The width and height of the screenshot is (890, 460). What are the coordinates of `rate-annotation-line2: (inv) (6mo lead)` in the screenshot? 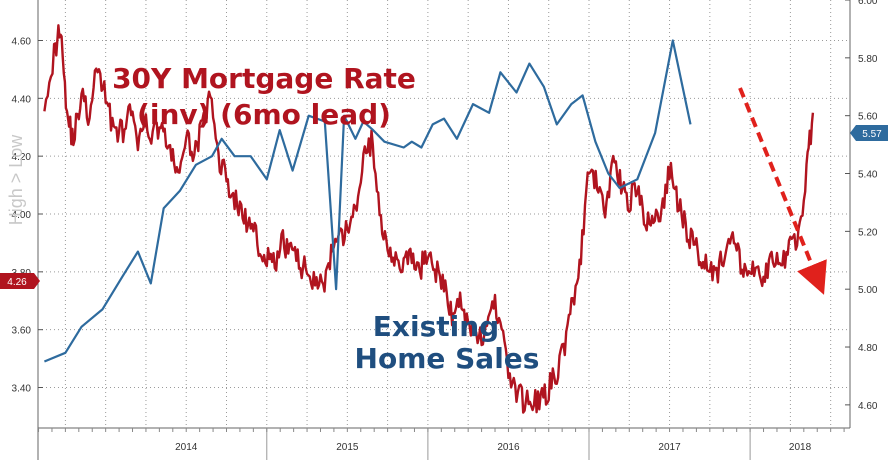 It's located at (264, 114).